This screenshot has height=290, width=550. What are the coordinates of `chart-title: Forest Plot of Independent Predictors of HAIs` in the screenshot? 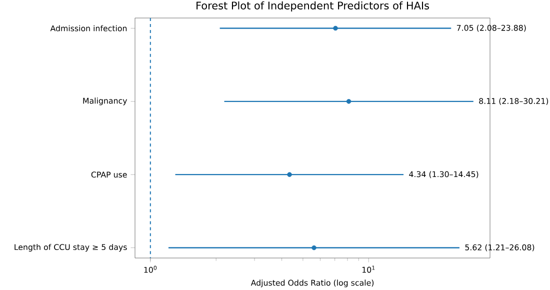 It's located at (312, 6).